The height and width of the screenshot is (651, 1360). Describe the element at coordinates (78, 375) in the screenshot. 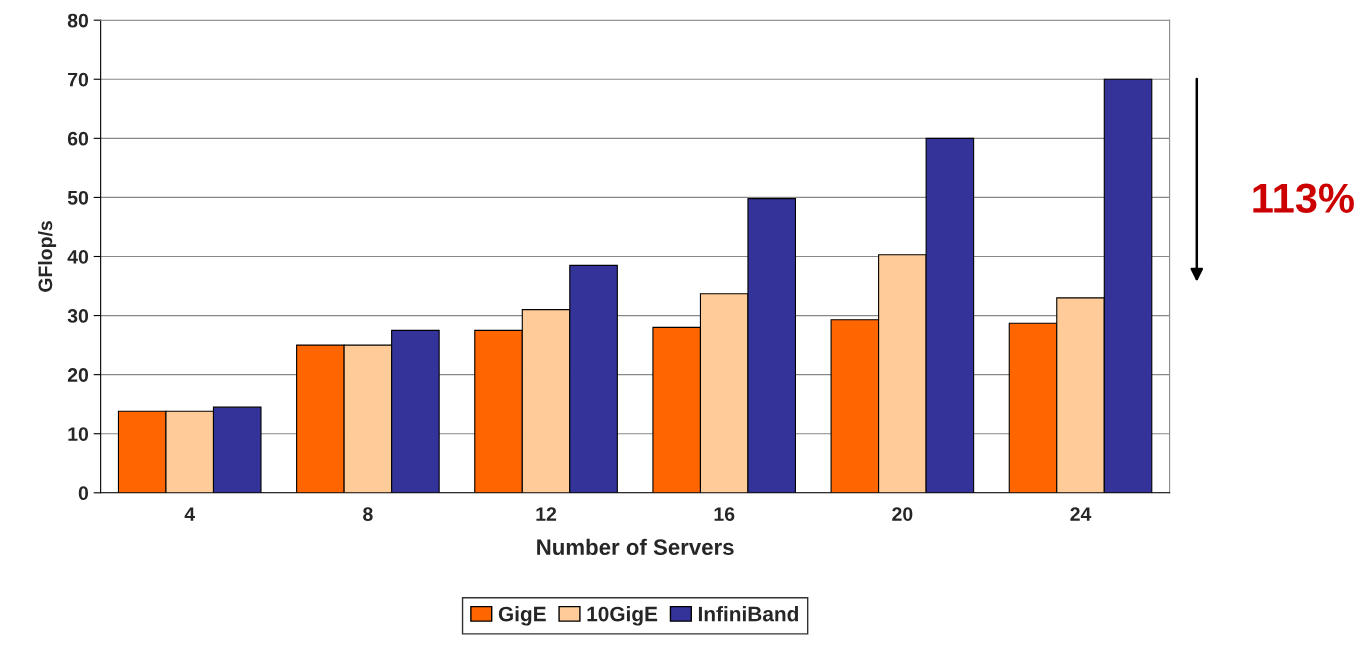

I see `y-tick-label: 20` at that location.